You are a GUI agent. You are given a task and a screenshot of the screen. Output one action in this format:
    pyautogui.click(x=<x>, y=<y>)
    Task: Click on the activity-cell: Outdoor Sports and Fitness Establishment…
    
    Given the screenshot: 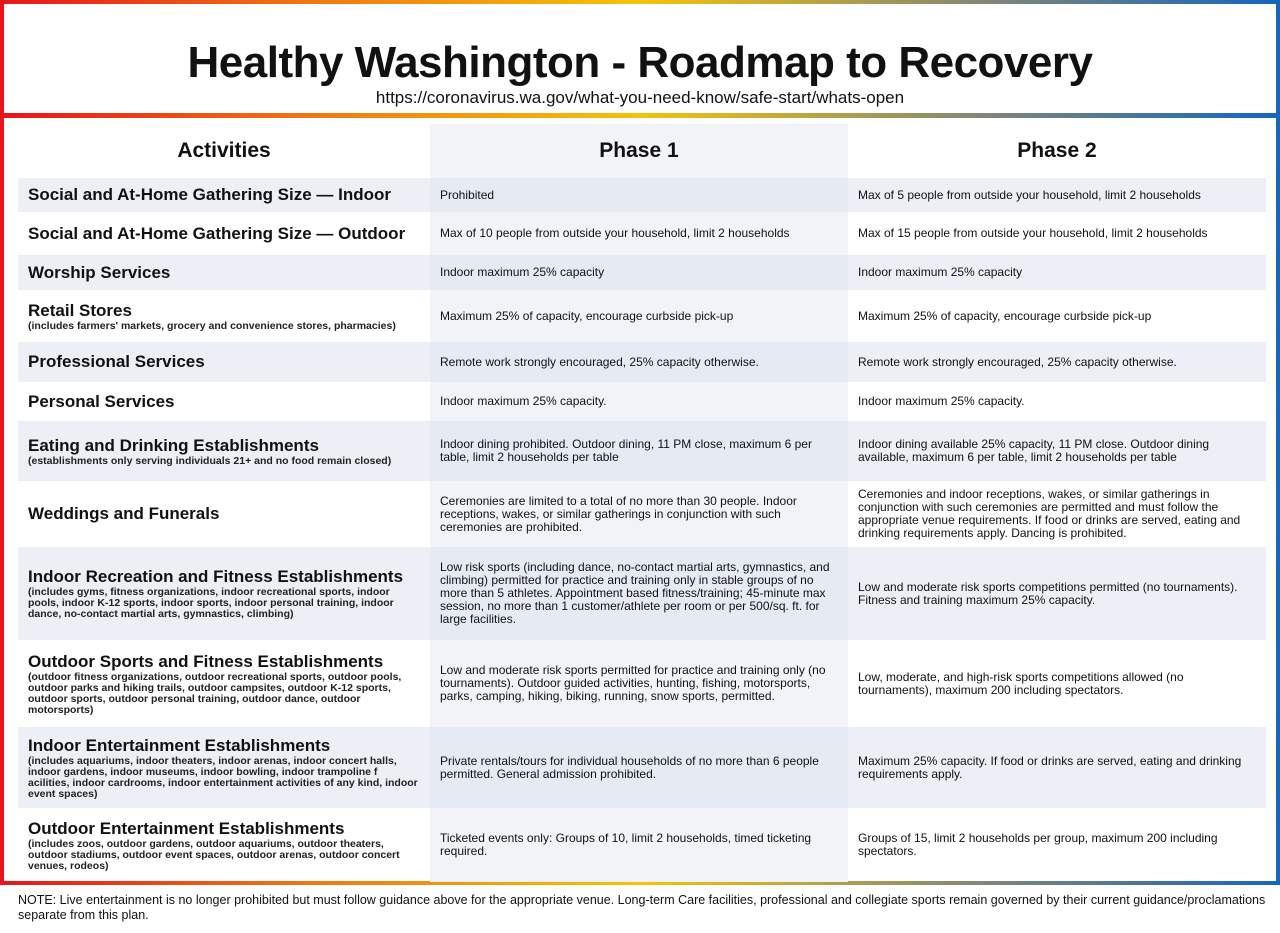 What is the action you would take?
    pyautogui.click(x=224, y=683)
    